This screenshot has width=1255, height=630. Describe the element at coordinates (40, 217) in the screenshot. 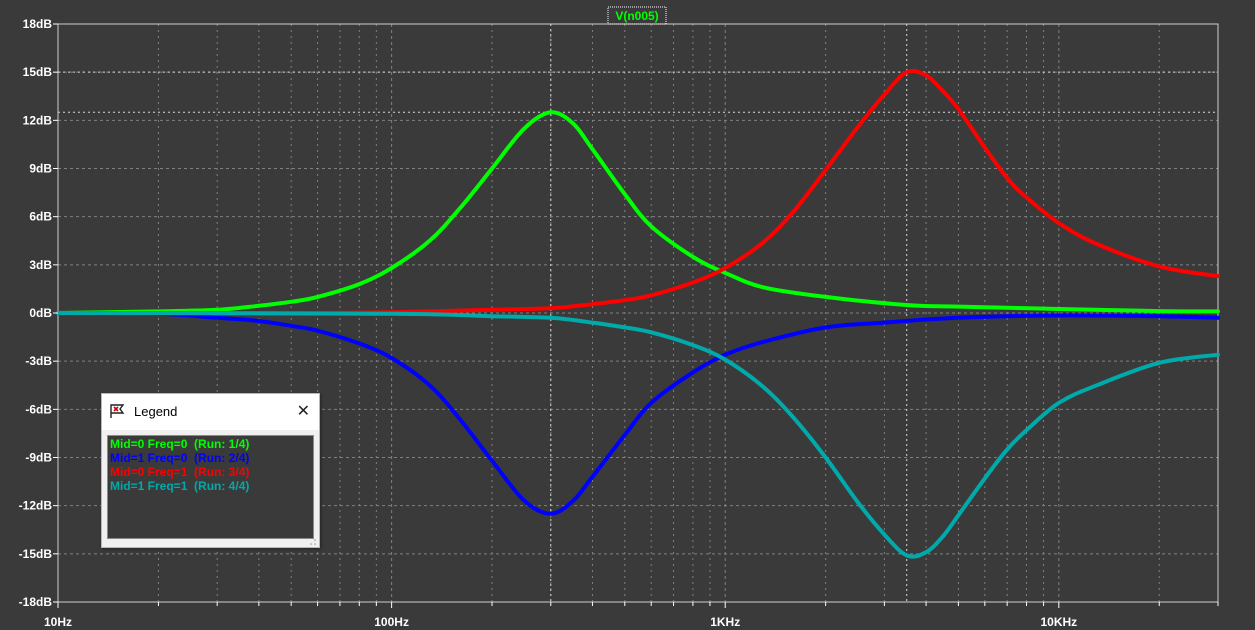

I see `y-tick-label: 6dB` at that location.